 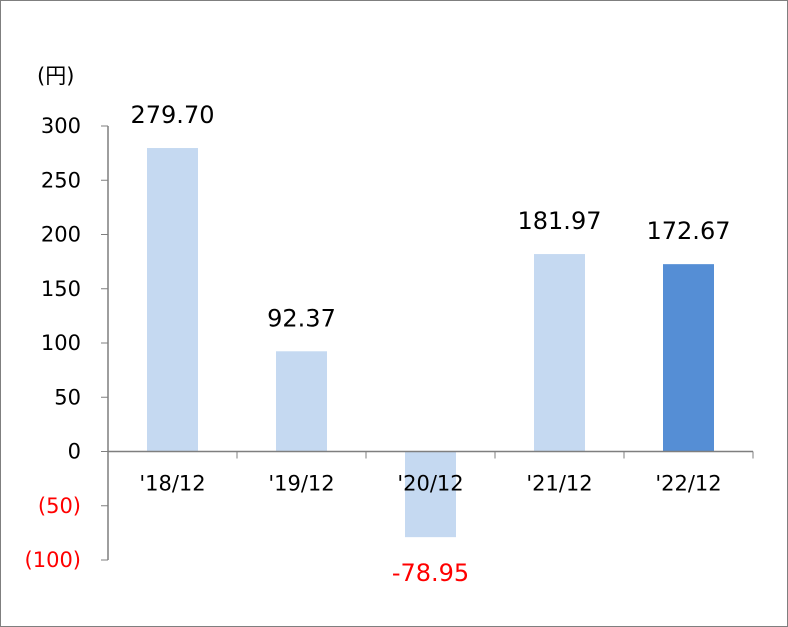 What do you see at coordinates (430, 573) in the screenshot?
I see `data-label: -78.95` at bounding box center [430, 573].